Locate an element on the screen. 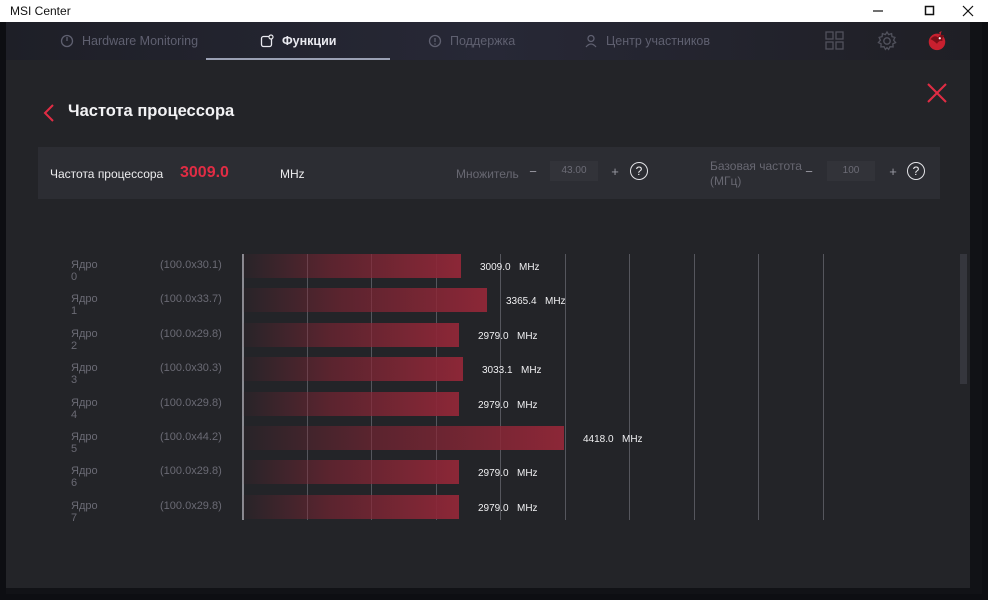 The height and width of the screenshot is (600, 988). multiplier-help-icon: ? is located at coordinates (639, 171).